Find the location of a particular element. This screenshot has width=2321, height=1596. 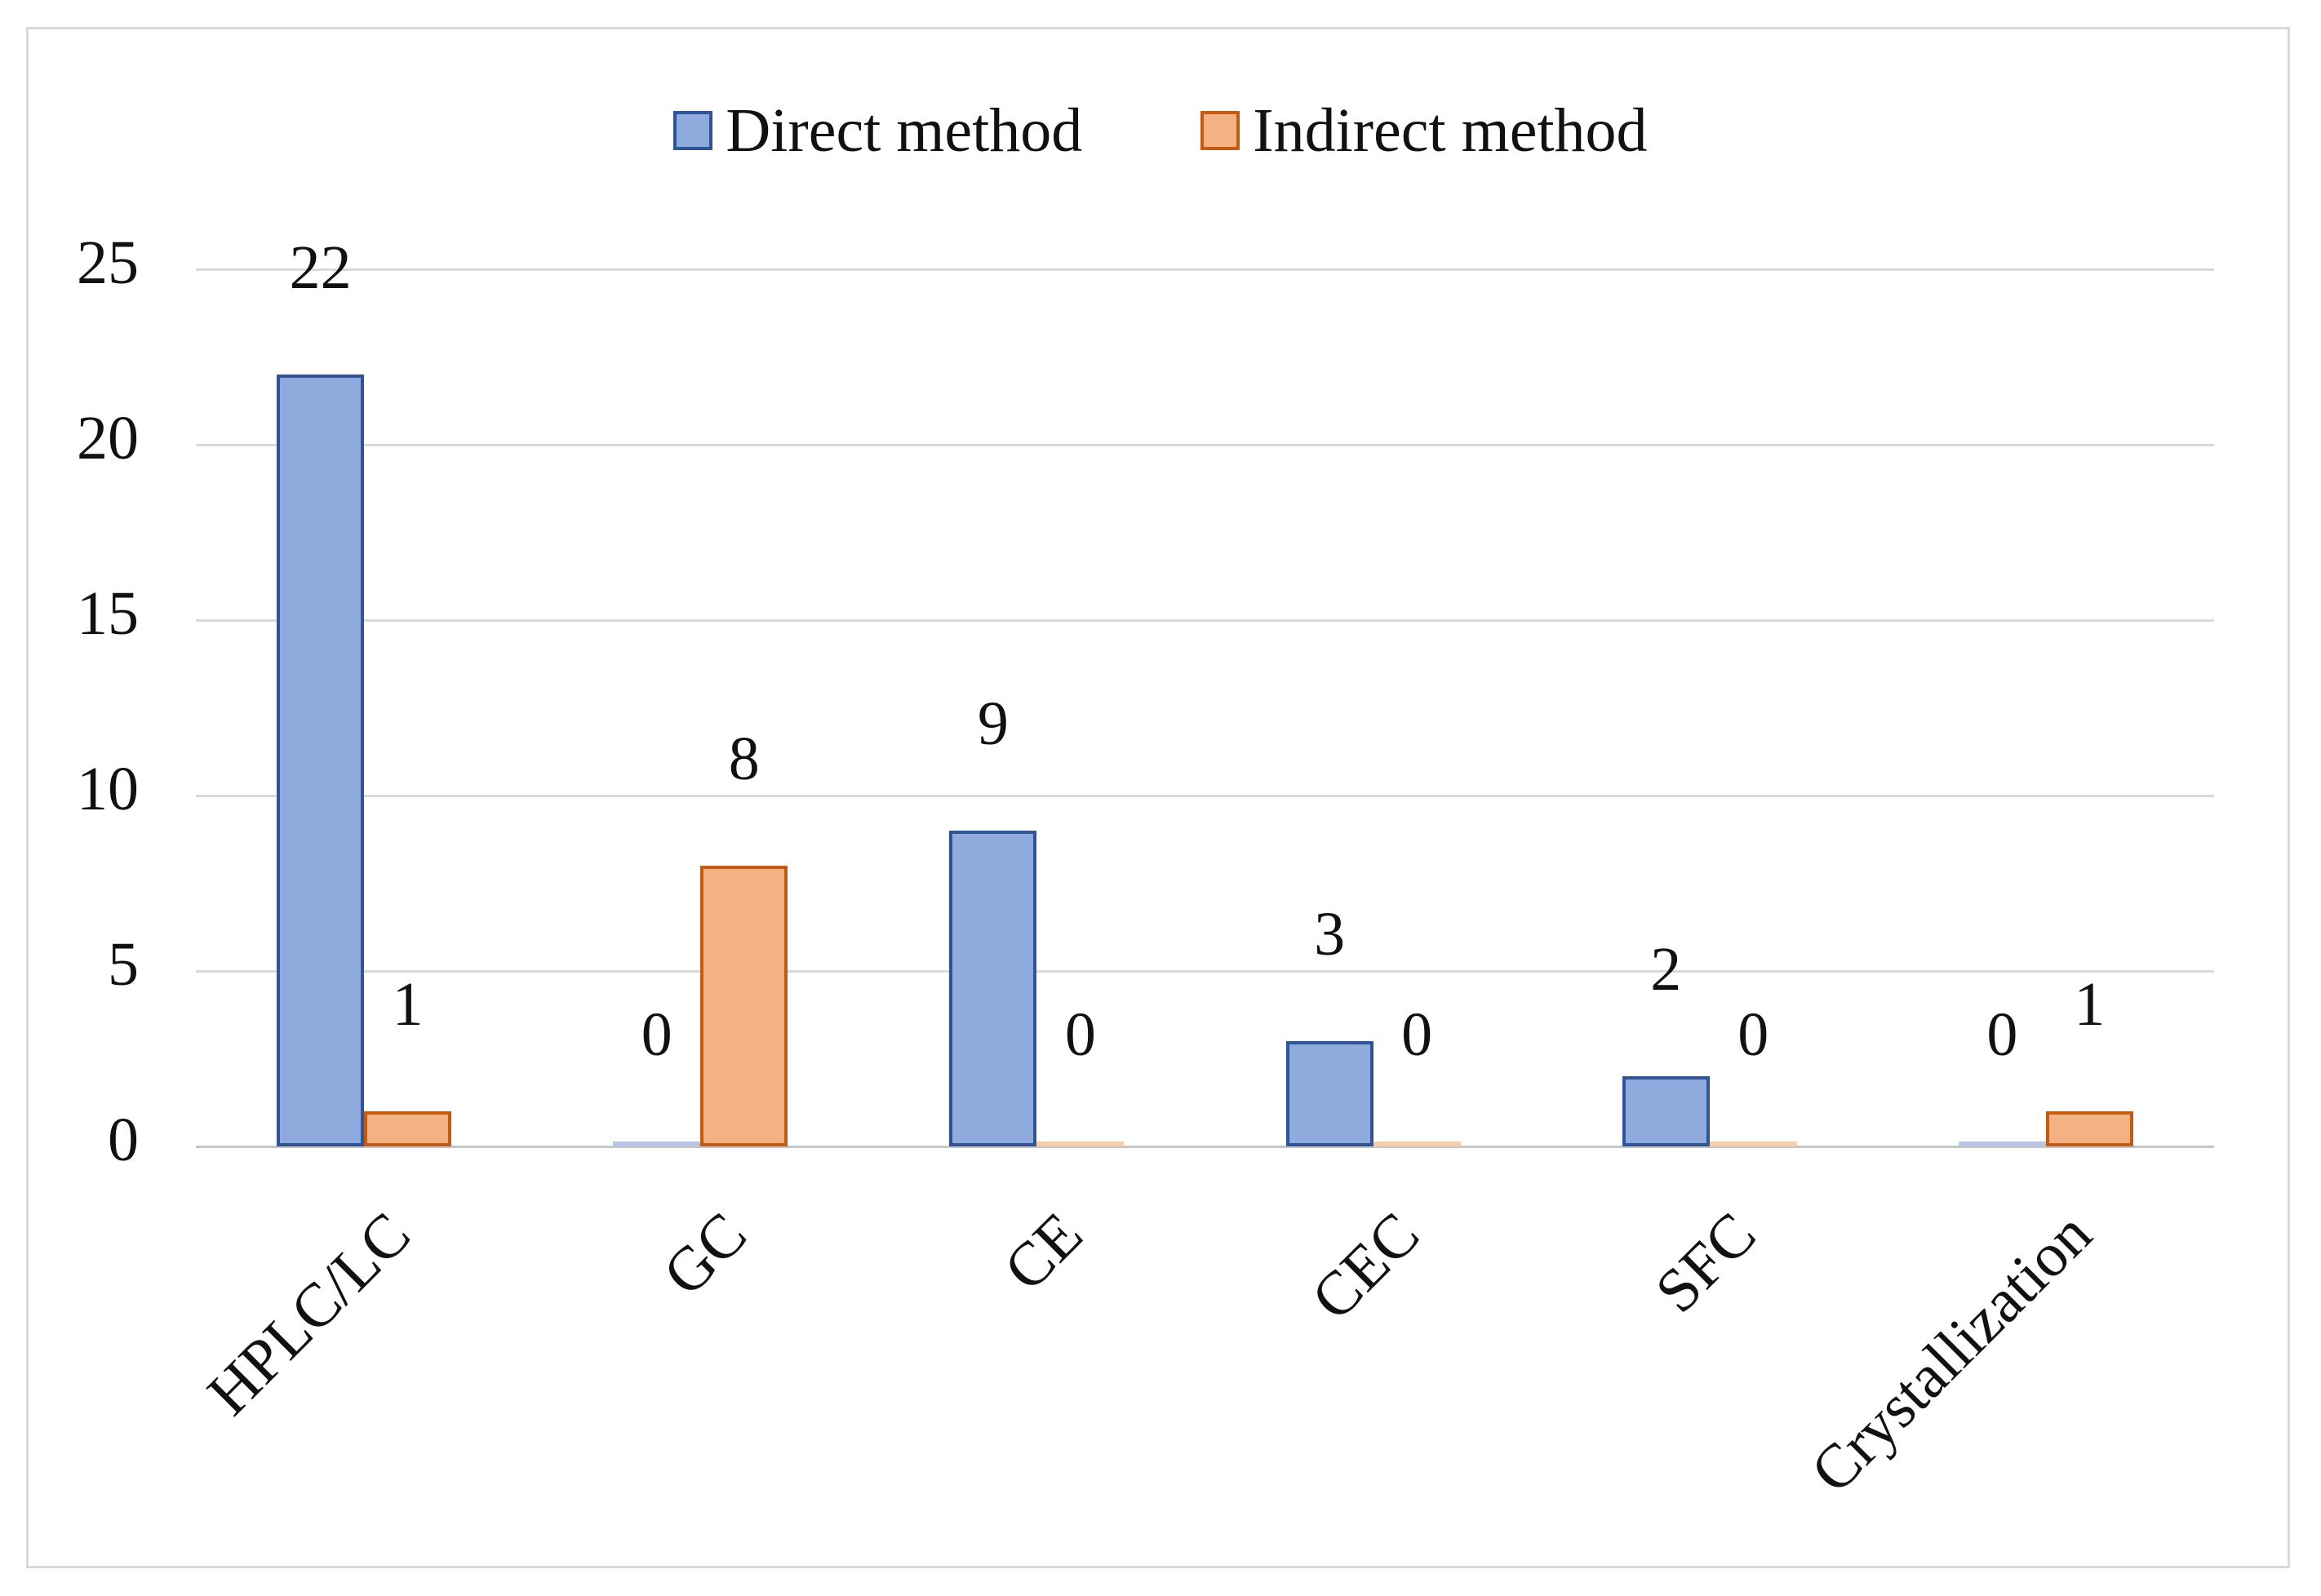

bar-value-label: 22 is located at coordinates (320, 267).